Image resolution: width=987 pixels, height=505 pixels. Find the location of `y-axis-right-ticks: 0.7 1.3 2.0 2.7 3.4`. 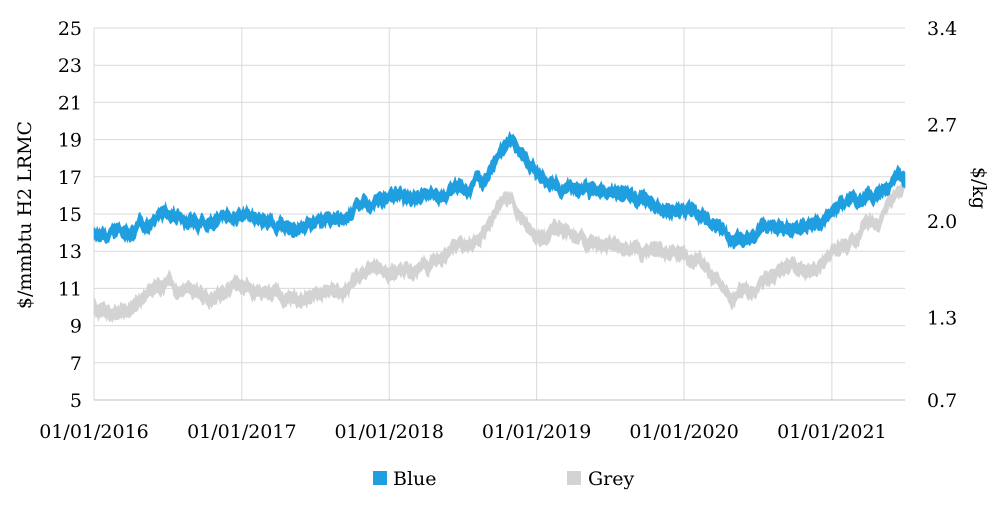

y-axis-right-ticks: 0.7 1.3 2.0 2.7 3.4 is located at coordinates (942, 215).